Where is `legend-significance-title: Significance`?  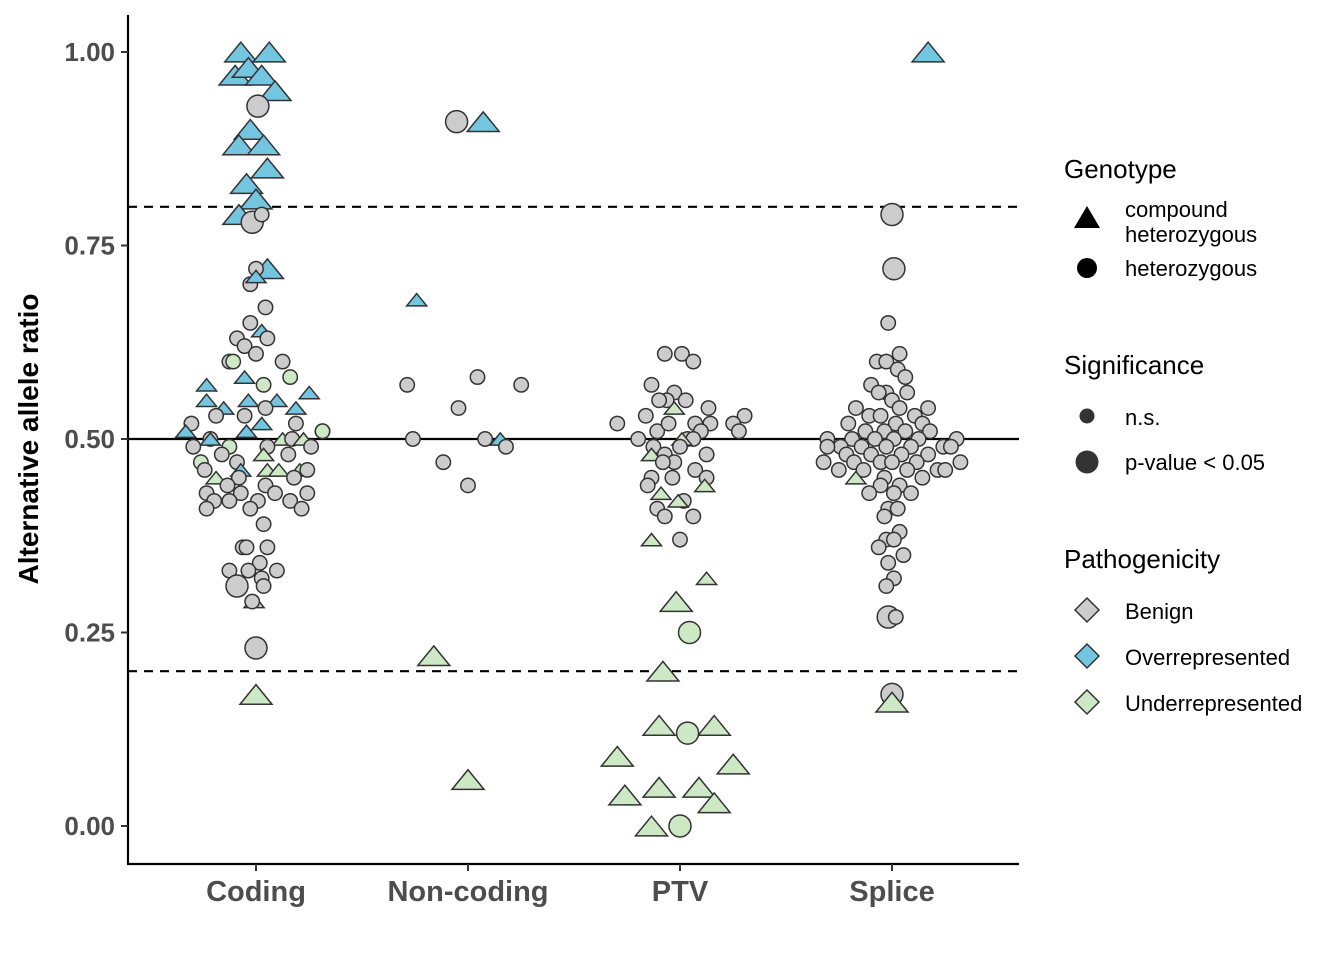
legend-significance-title: Significance is located at coordinates (1134, 365).